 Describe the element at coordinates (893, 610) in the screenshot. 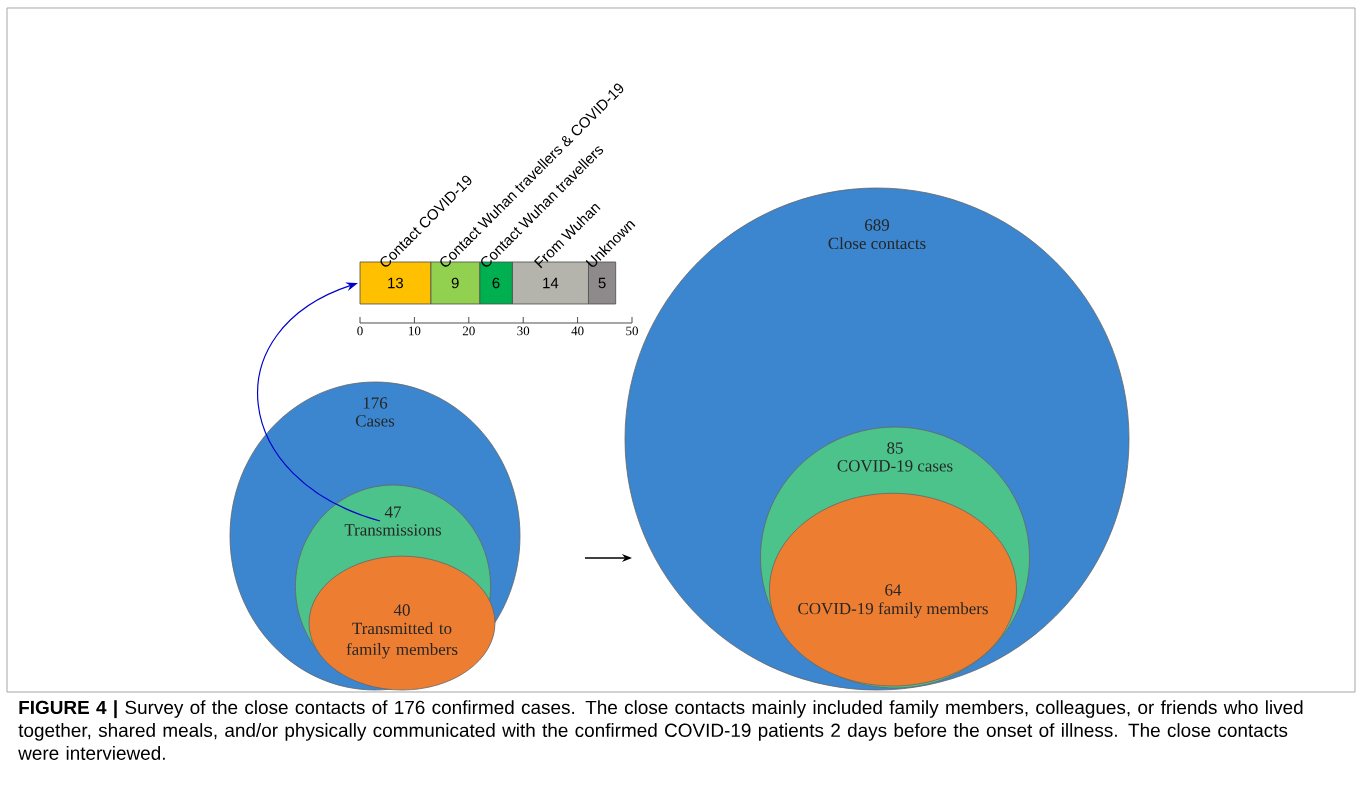

I see `category-label: COVID-19 family members` at that location.